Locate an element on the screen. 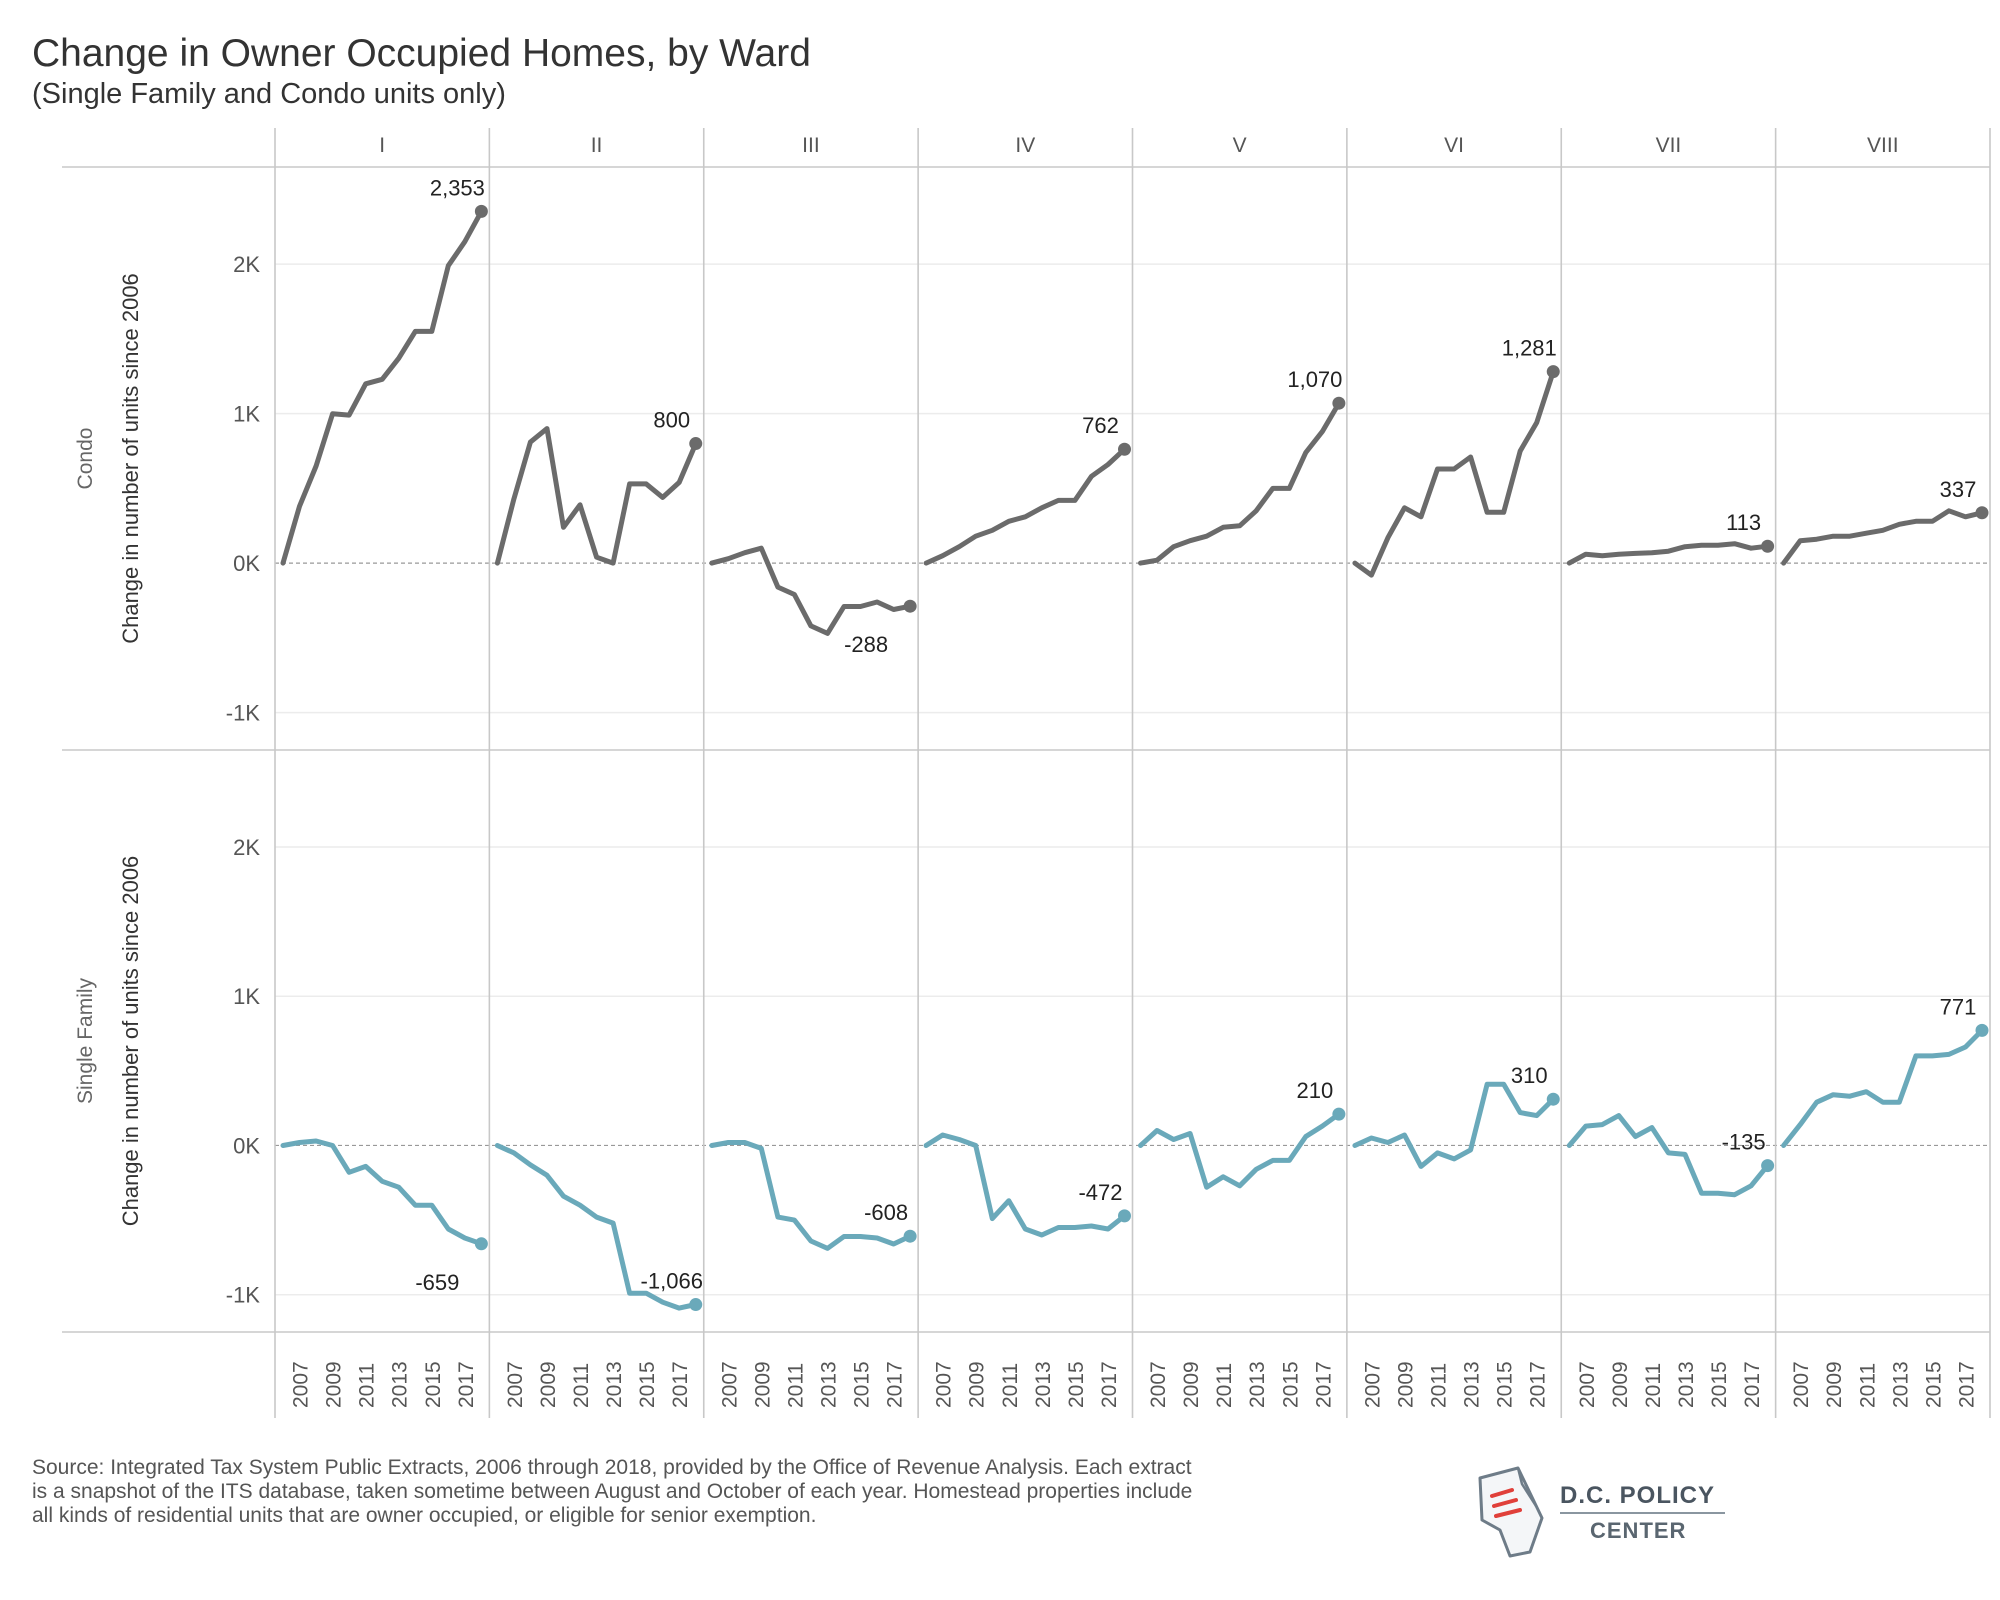  y-axis-title: Change in number of units since 2006 is located at coordinates (130, 1041).